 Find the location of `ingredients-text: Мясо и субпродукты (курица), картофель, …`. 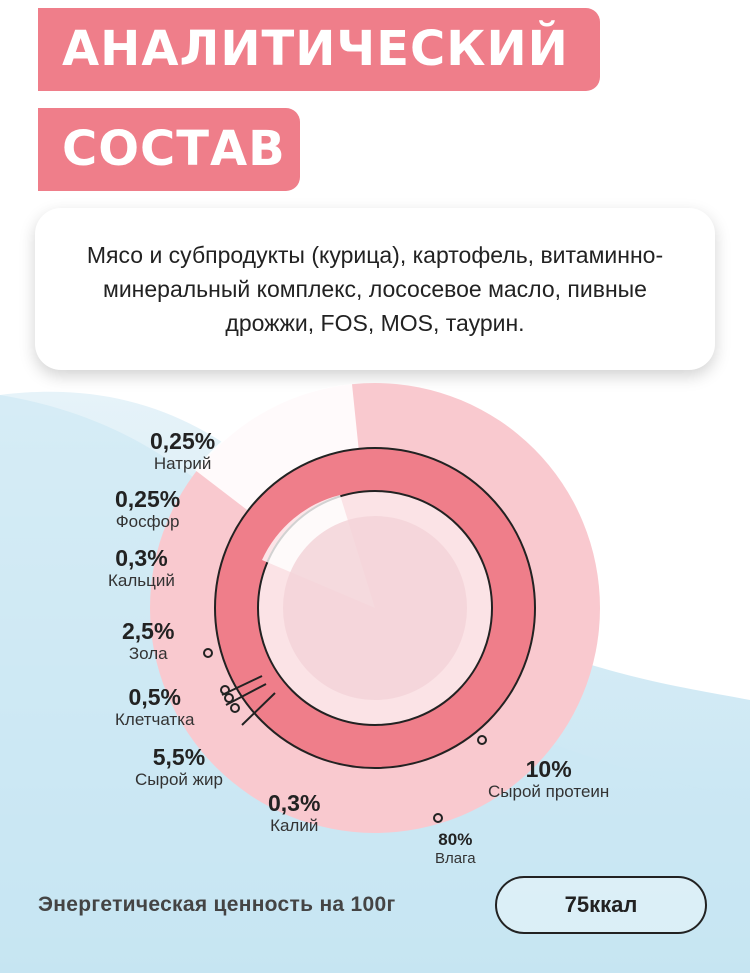

ingredients-text: Мясо и субпродукты (курица), картофель, … is located at coordinates (375, 289).